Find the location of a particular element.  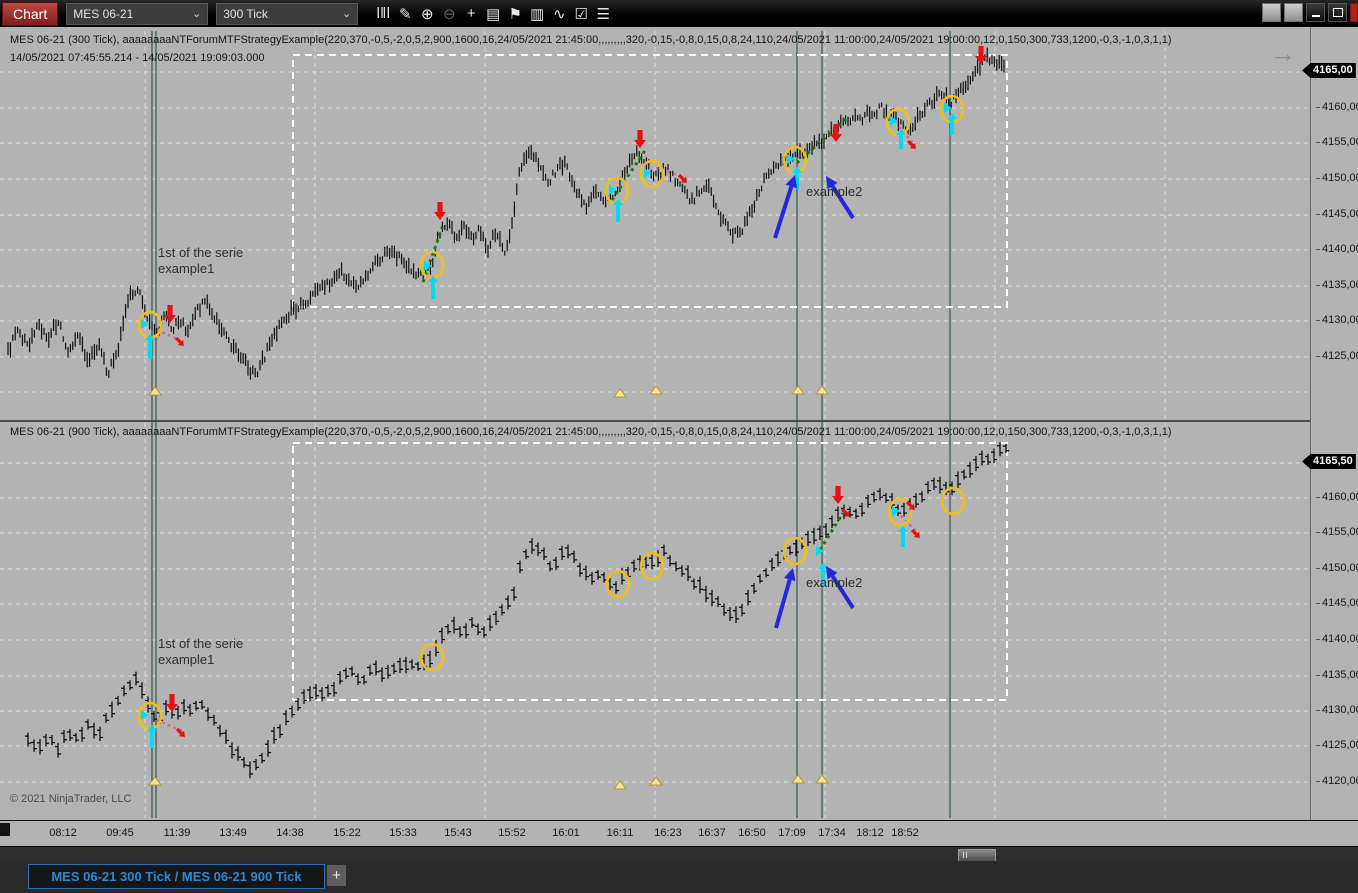

interval-dropdown: 300 Tick ⌄ is located at coordinates (287, 13).